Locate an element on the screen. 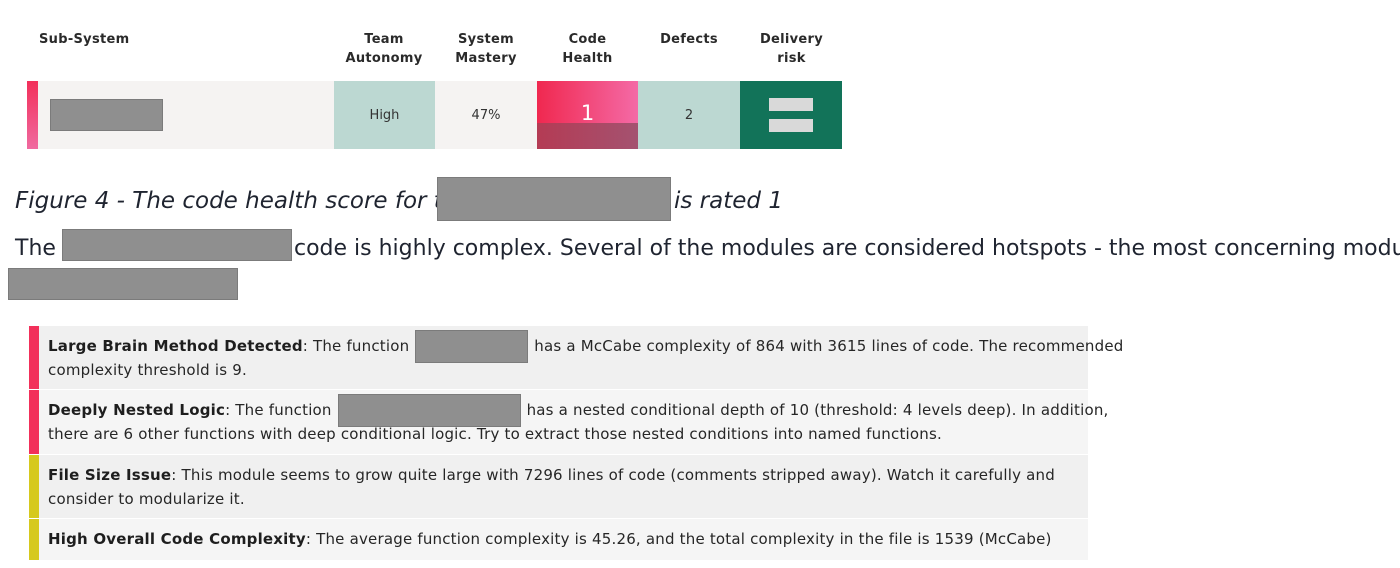 This screenshot has width=1400, height=568. finding-text-line2: consider to modularize it. is located at coordinates (146, 499).